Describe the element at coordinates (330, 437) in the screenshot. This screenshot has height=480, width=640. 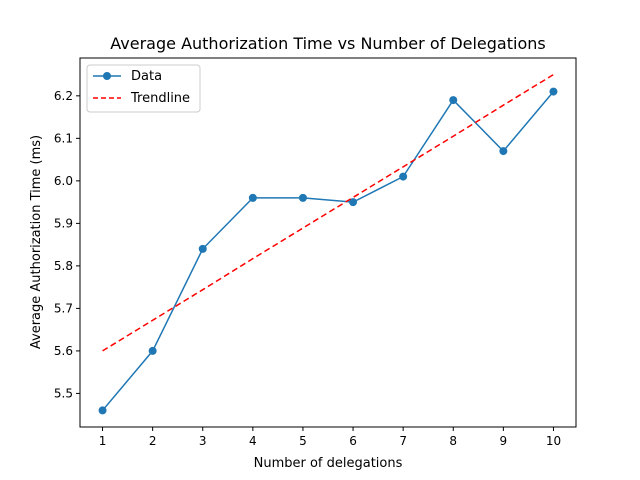
I see `x-axis: 1 2 3 4 5 6 7 8 9 10` at that location.